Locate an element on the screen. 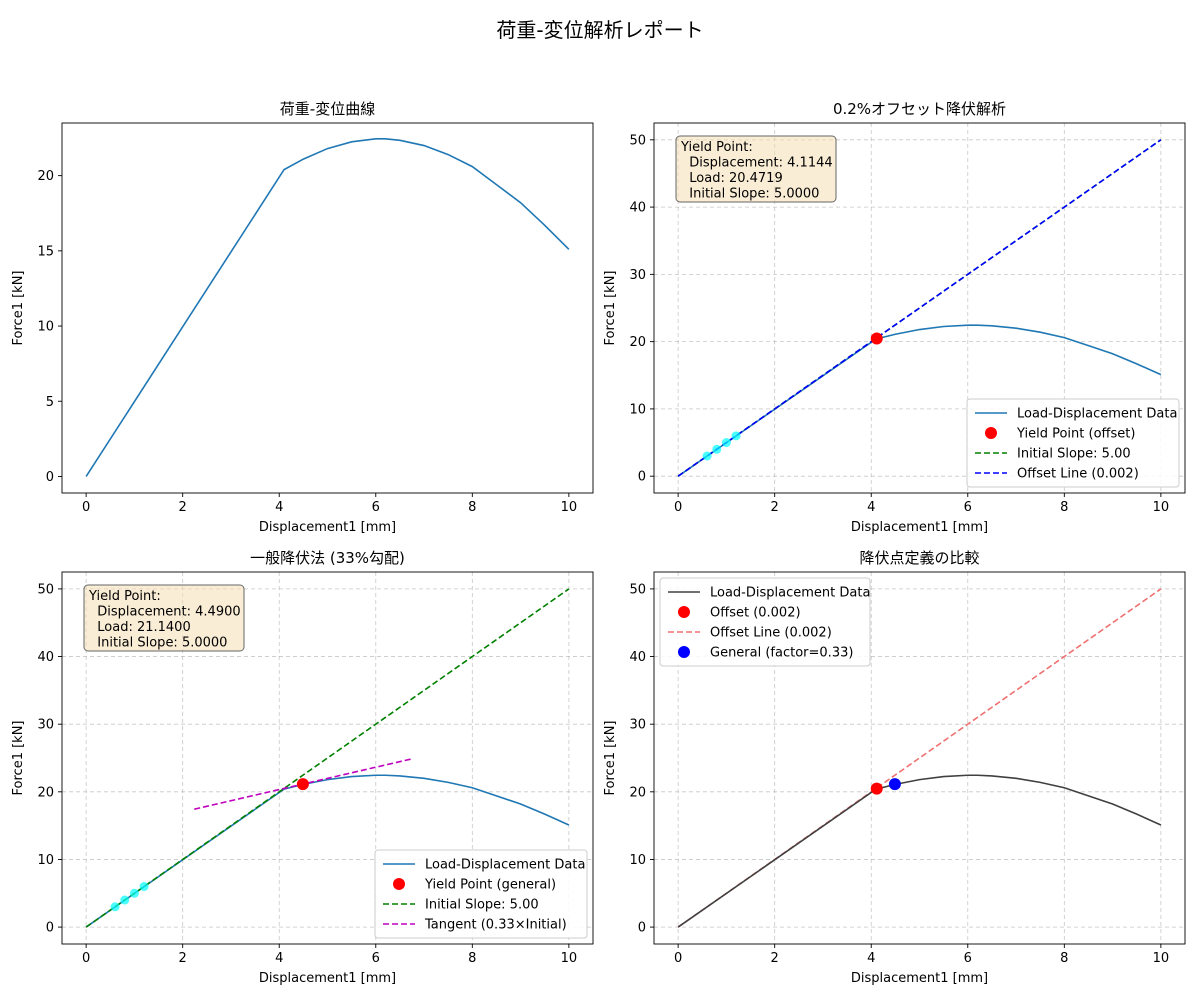 This screenshot has width=1200, height=1000. legend-label: Tangent (0.33×Initial) is located at coordinates (495, 925).